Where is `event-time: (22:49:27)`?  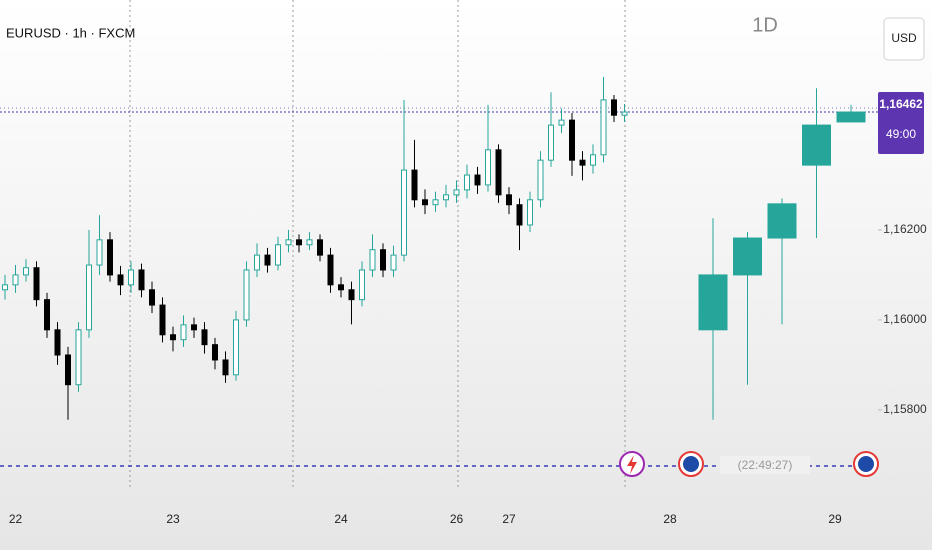
event-time: (22:49:27) is located at coordinates (765, 465).